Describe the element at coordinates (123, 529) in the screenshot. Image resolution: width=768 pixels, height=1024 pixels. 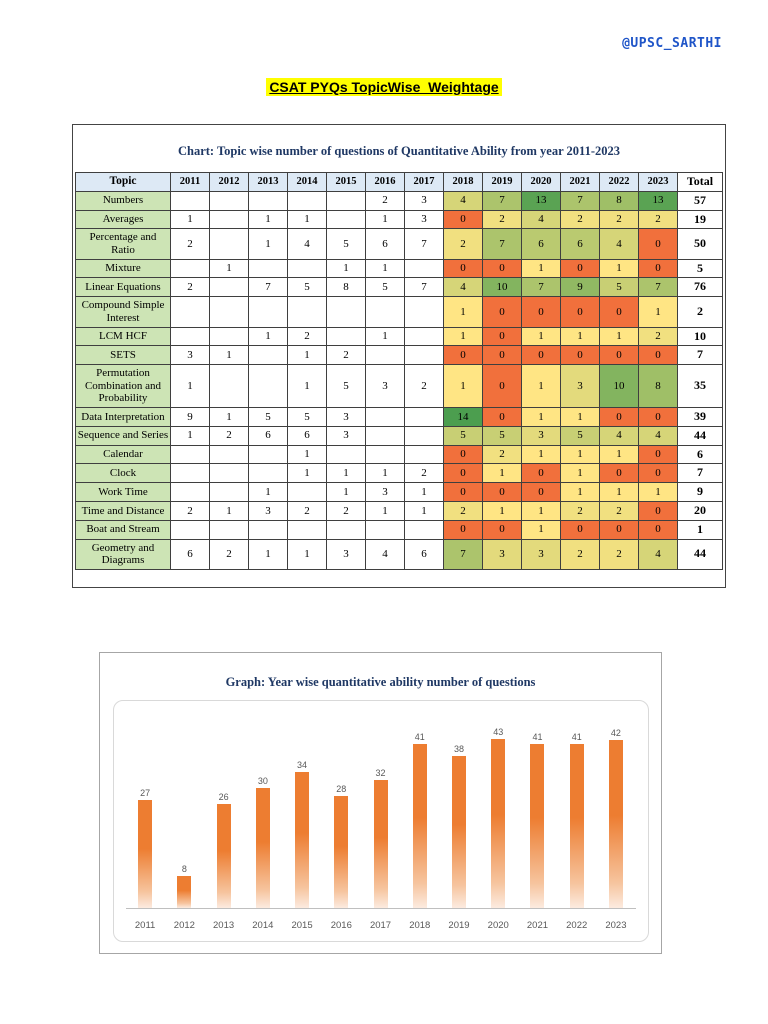
I see `topic-cell: Boat and Stream` at that location.